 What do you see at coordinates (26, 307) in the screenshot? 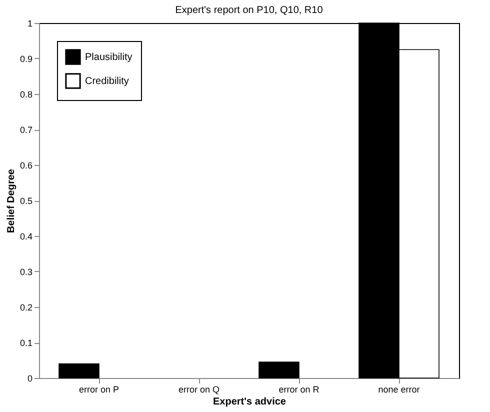
I see `y-tick-label: 0.2` at bounding box center [26, 307].